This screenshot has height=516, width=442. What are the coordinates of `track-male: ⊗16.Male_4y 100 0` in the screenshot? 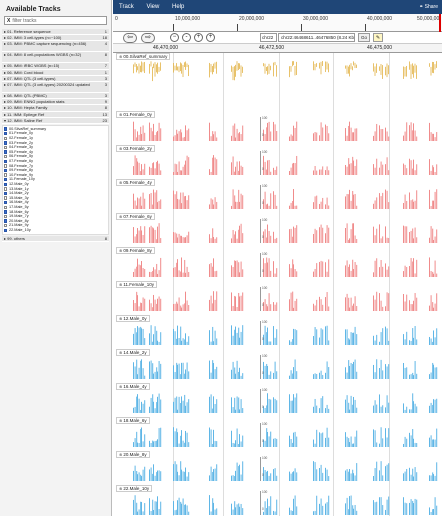 It's located at (277, 400).